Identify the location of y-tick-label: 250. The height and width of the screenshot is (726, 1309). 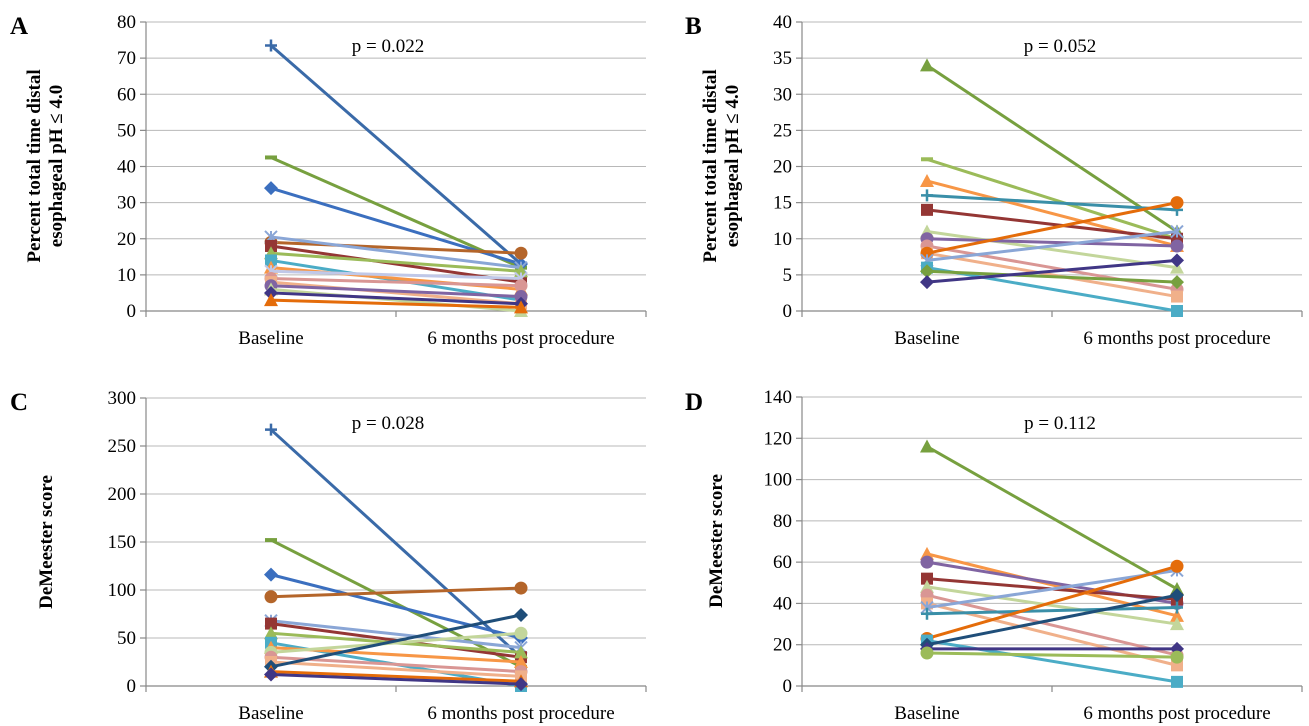
(122, 446).